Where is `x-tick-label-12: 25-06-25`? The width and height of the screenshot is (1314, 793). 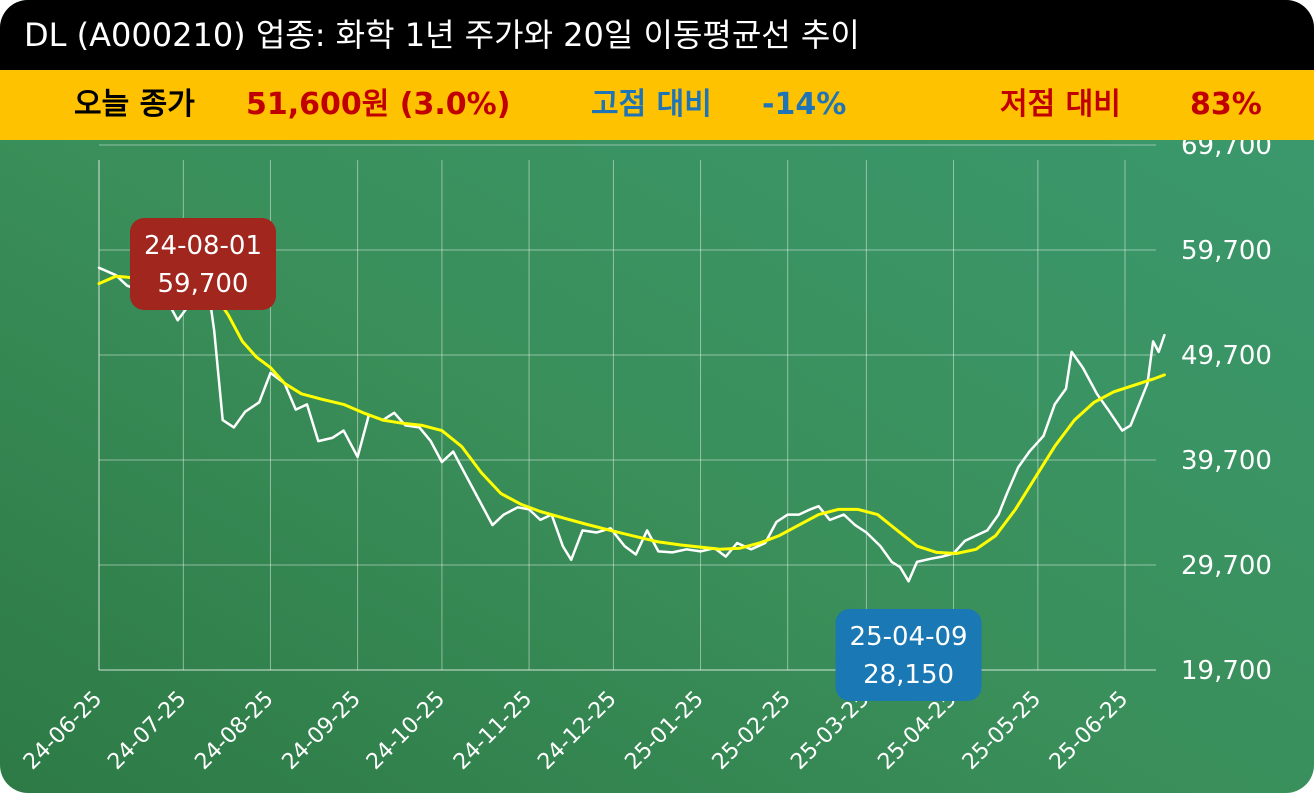
x-tick-label-12: 25-06-25 is located at coordinates (1089, 731).